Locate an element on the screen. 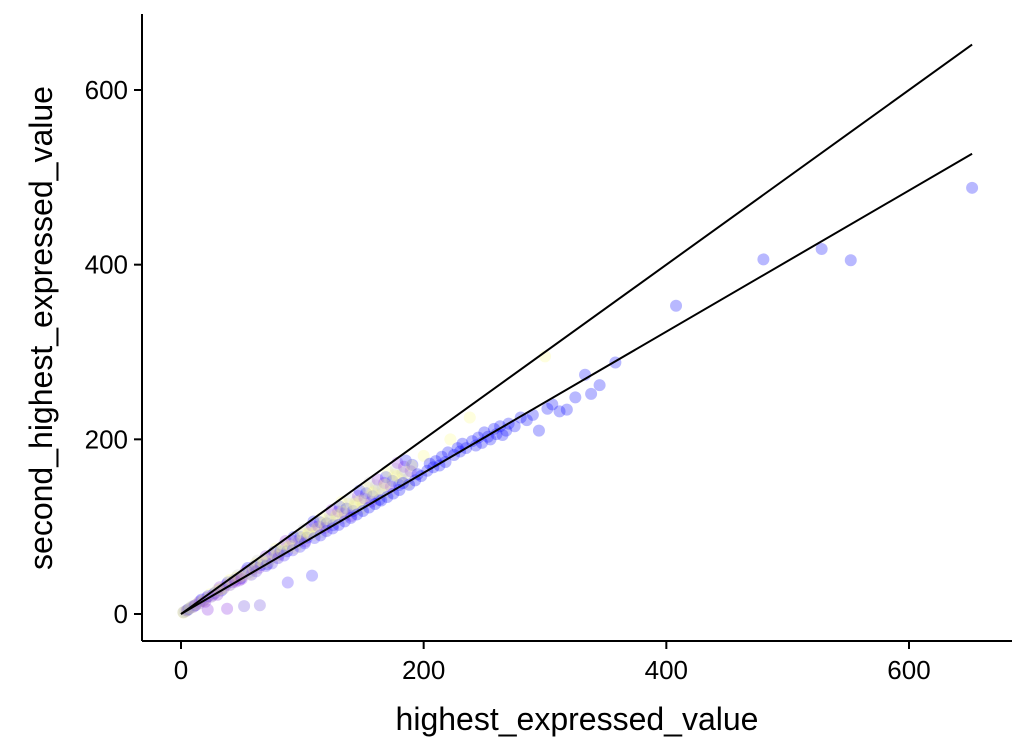 The width and height of the screenshot is (1030, 756). x-axis-title: highest_expressed_value is located at coordinates (577, 719).